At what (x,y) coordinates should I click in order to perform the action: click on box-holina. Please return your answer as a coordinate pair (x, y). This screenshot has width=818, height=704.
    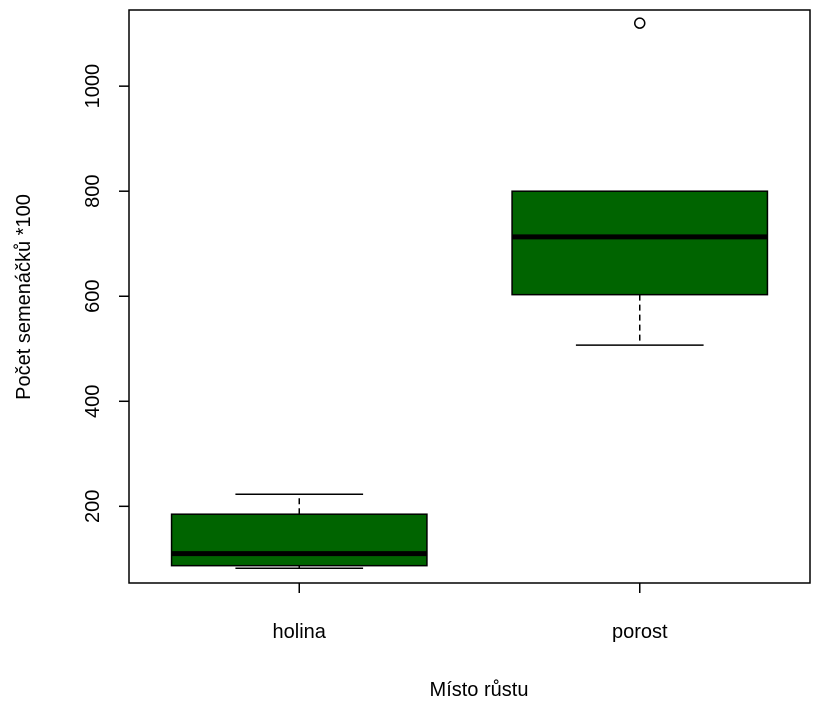
    Looking at the image, I should click on (299, 531).